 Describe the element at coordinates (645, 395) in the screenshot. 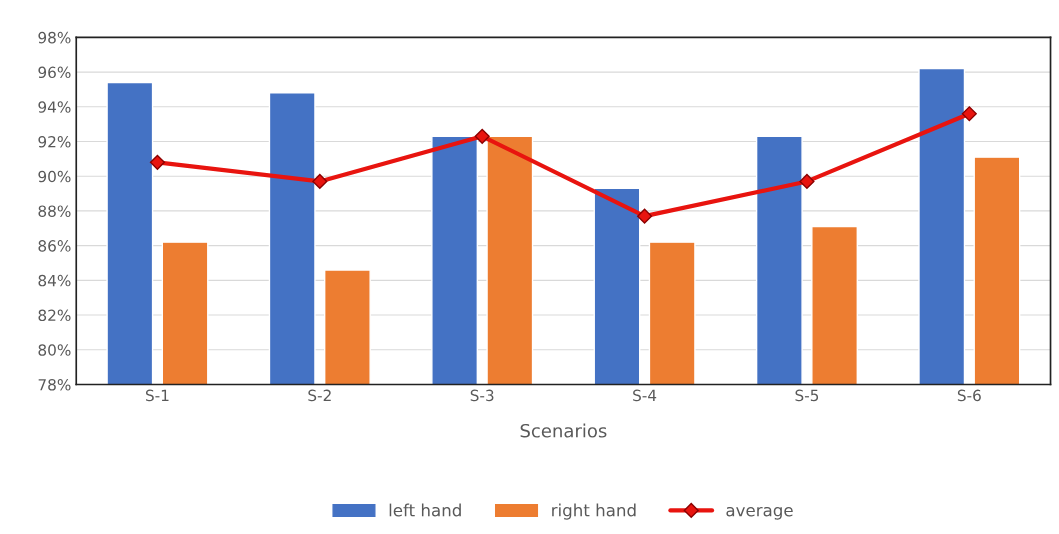

I see `x-tick-label: S-4` at that location.